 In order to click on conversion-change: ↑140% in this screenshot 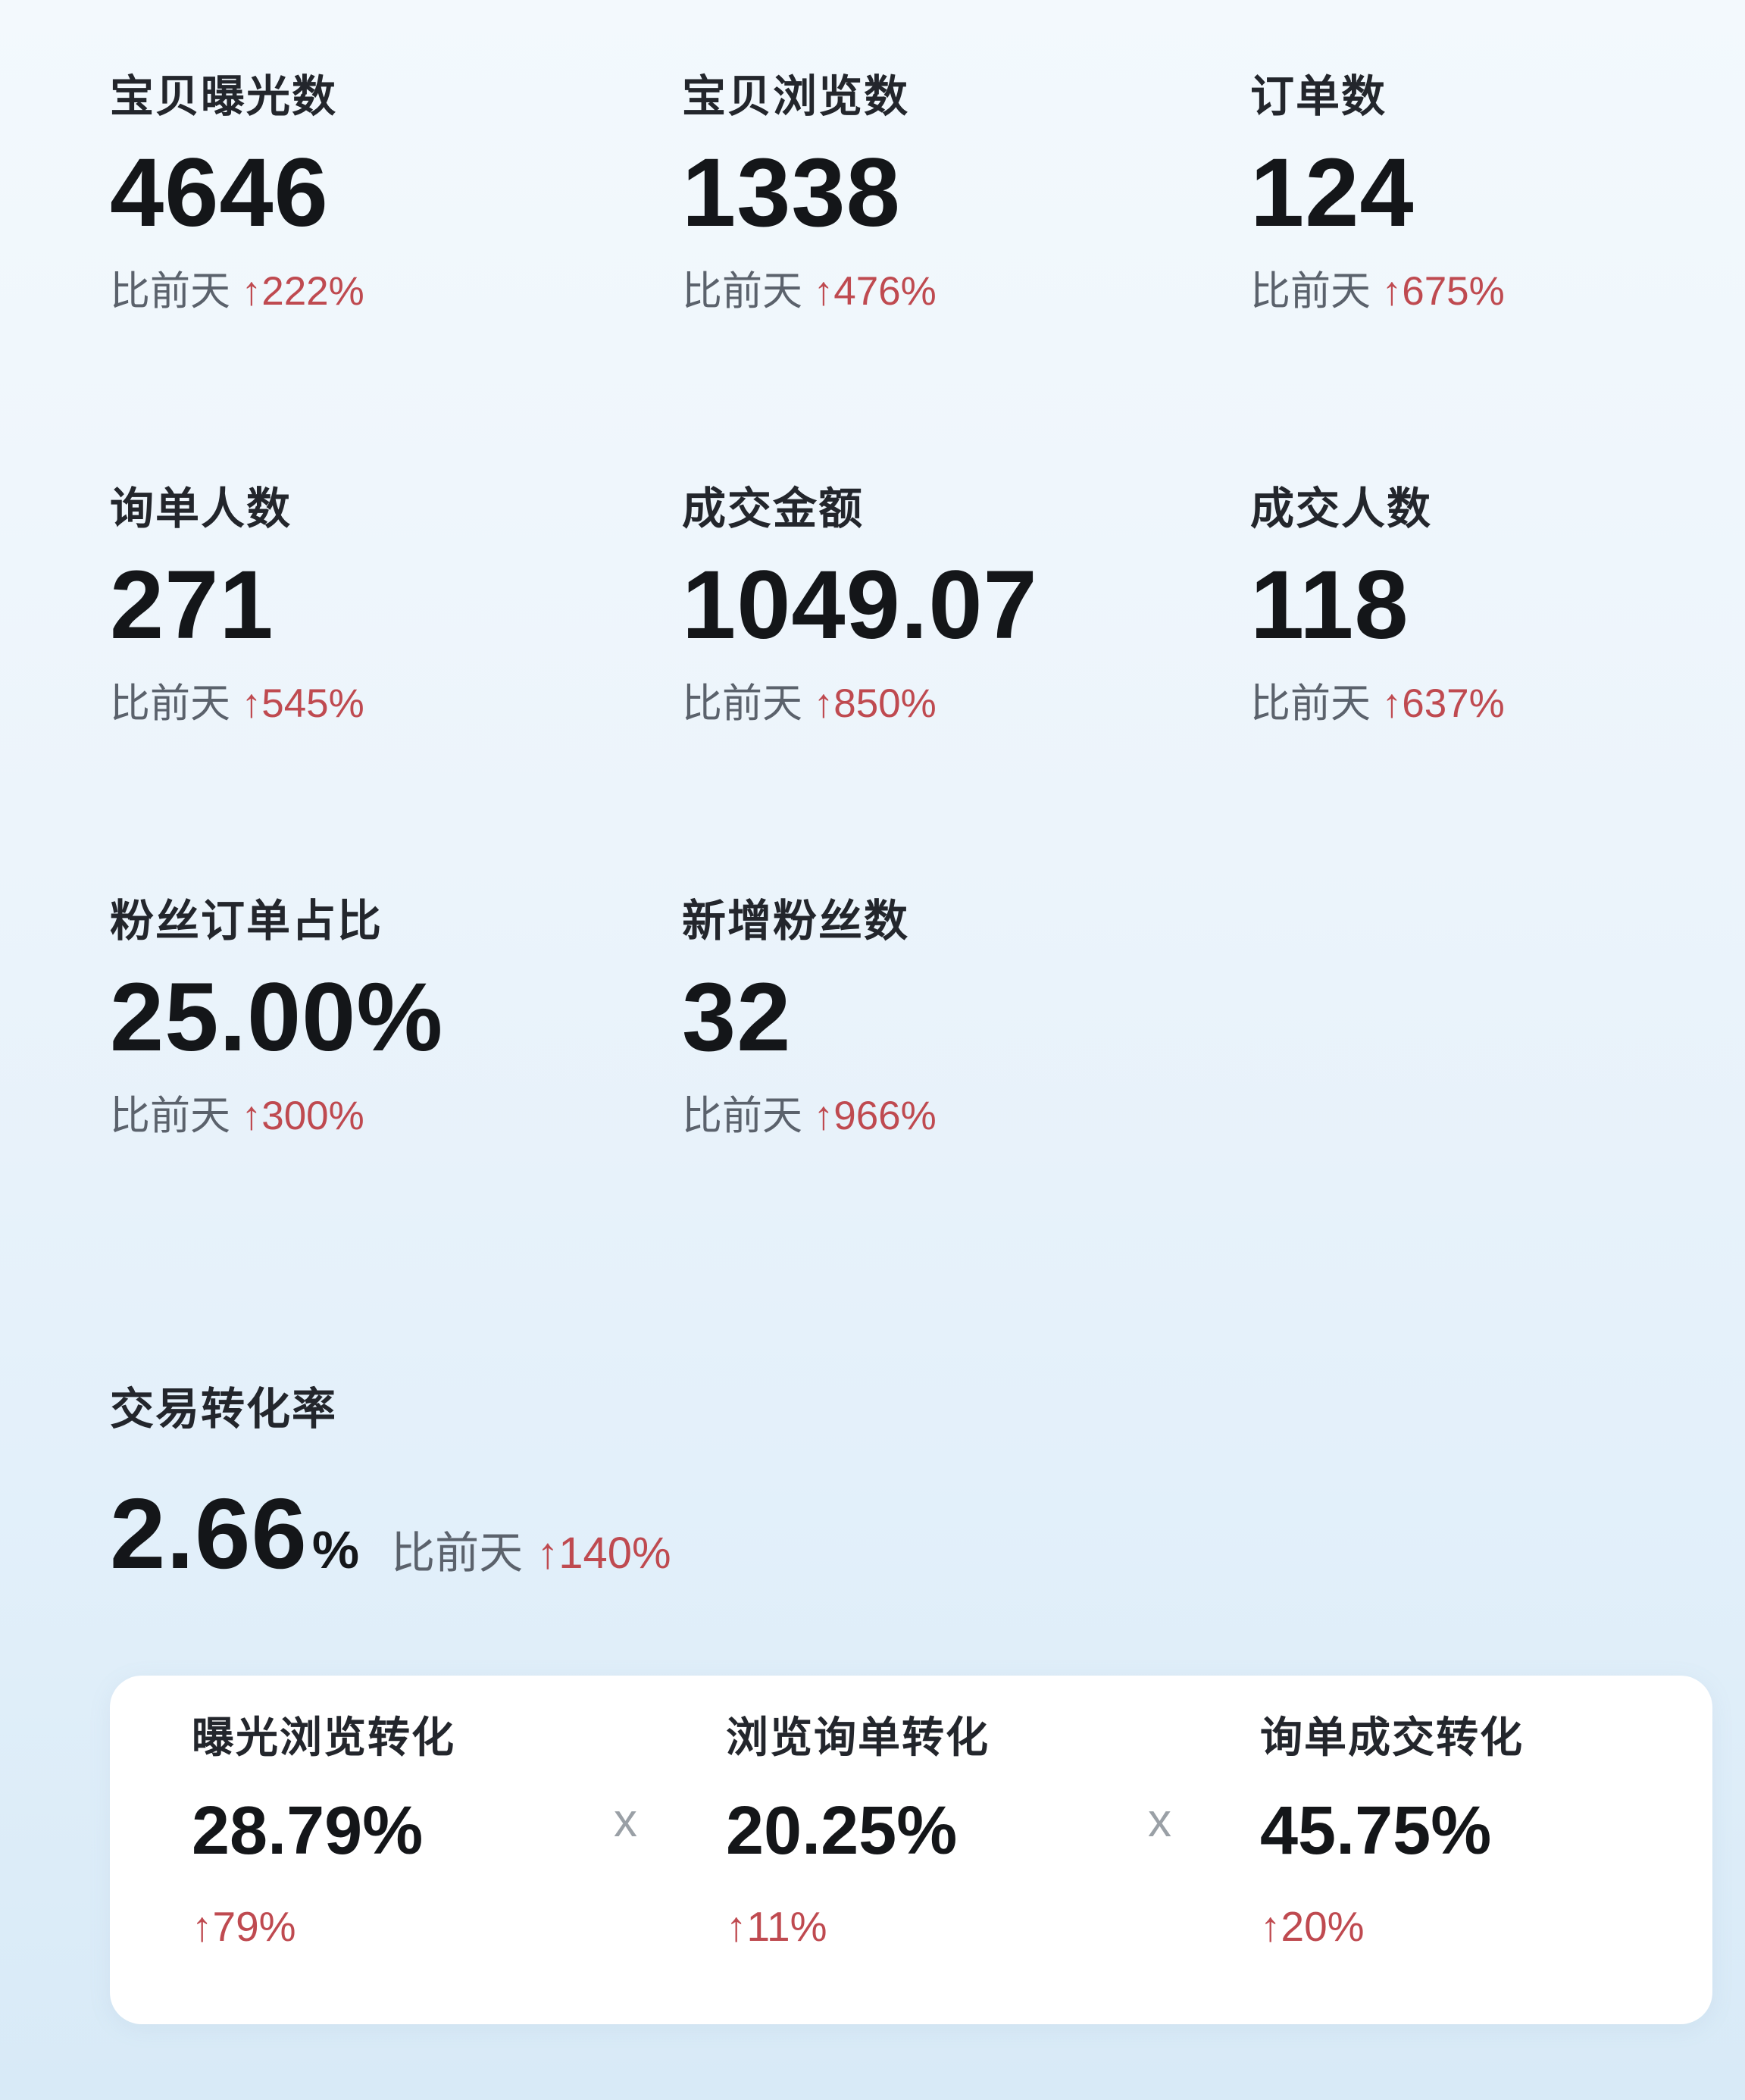, I will do `click(603, 1553)`.